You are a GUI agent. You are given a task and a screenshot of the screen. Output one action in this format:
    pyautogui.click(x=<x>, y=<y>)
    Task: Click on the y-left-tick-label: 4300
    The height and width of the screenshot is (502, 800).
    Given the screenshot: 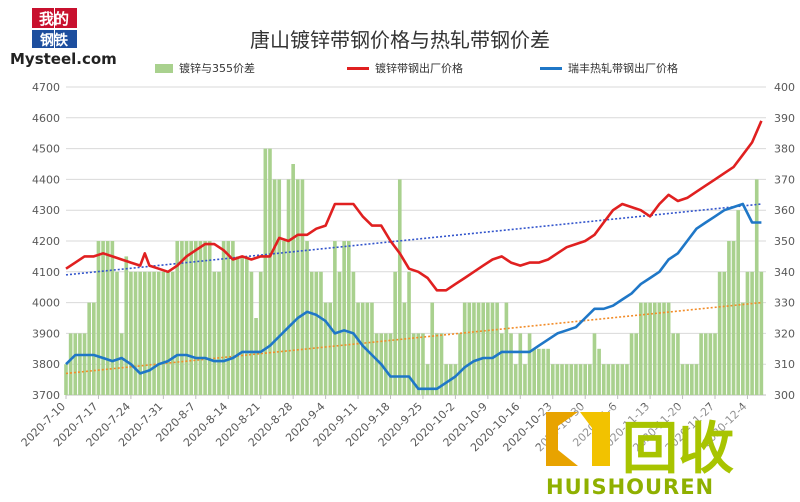 What is the action you would take?
    pyautogui.click(x=46, y=210)
    